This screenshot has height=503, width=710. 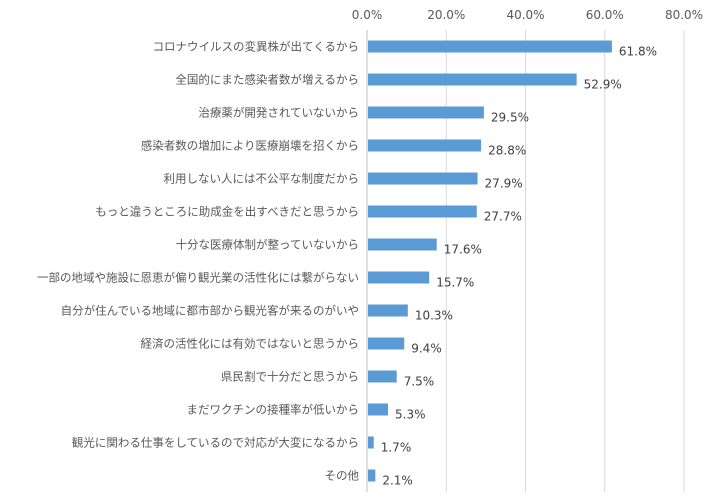 What do you see at coordinates (603, 85) in the screenshot?
I see `data-label: 52.9%` at bounding box center [603, 85].